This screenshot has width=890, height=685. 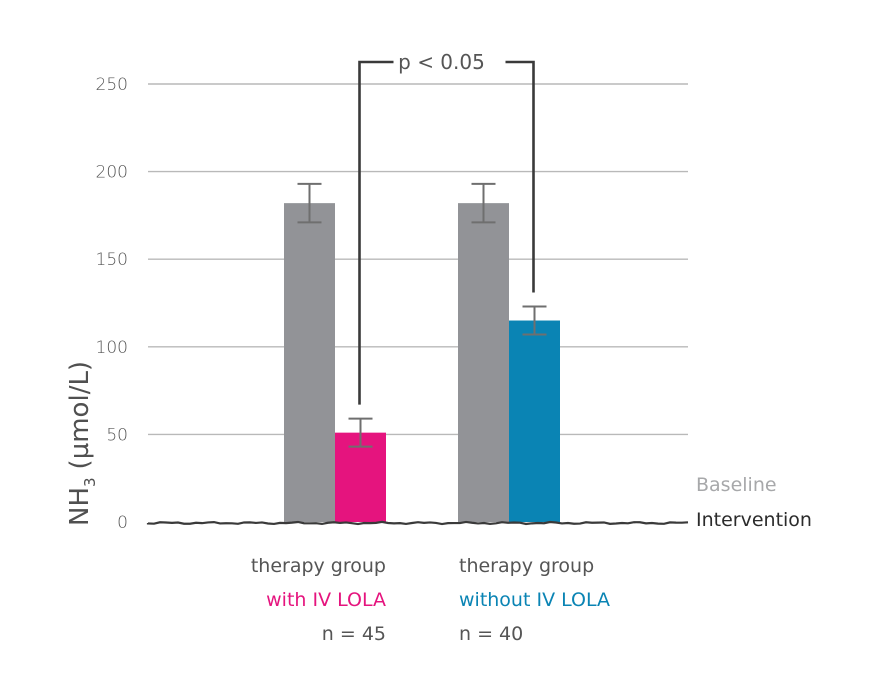 I want to click on group-1-line2: with IV LOLA, so click(x=326, y=600).